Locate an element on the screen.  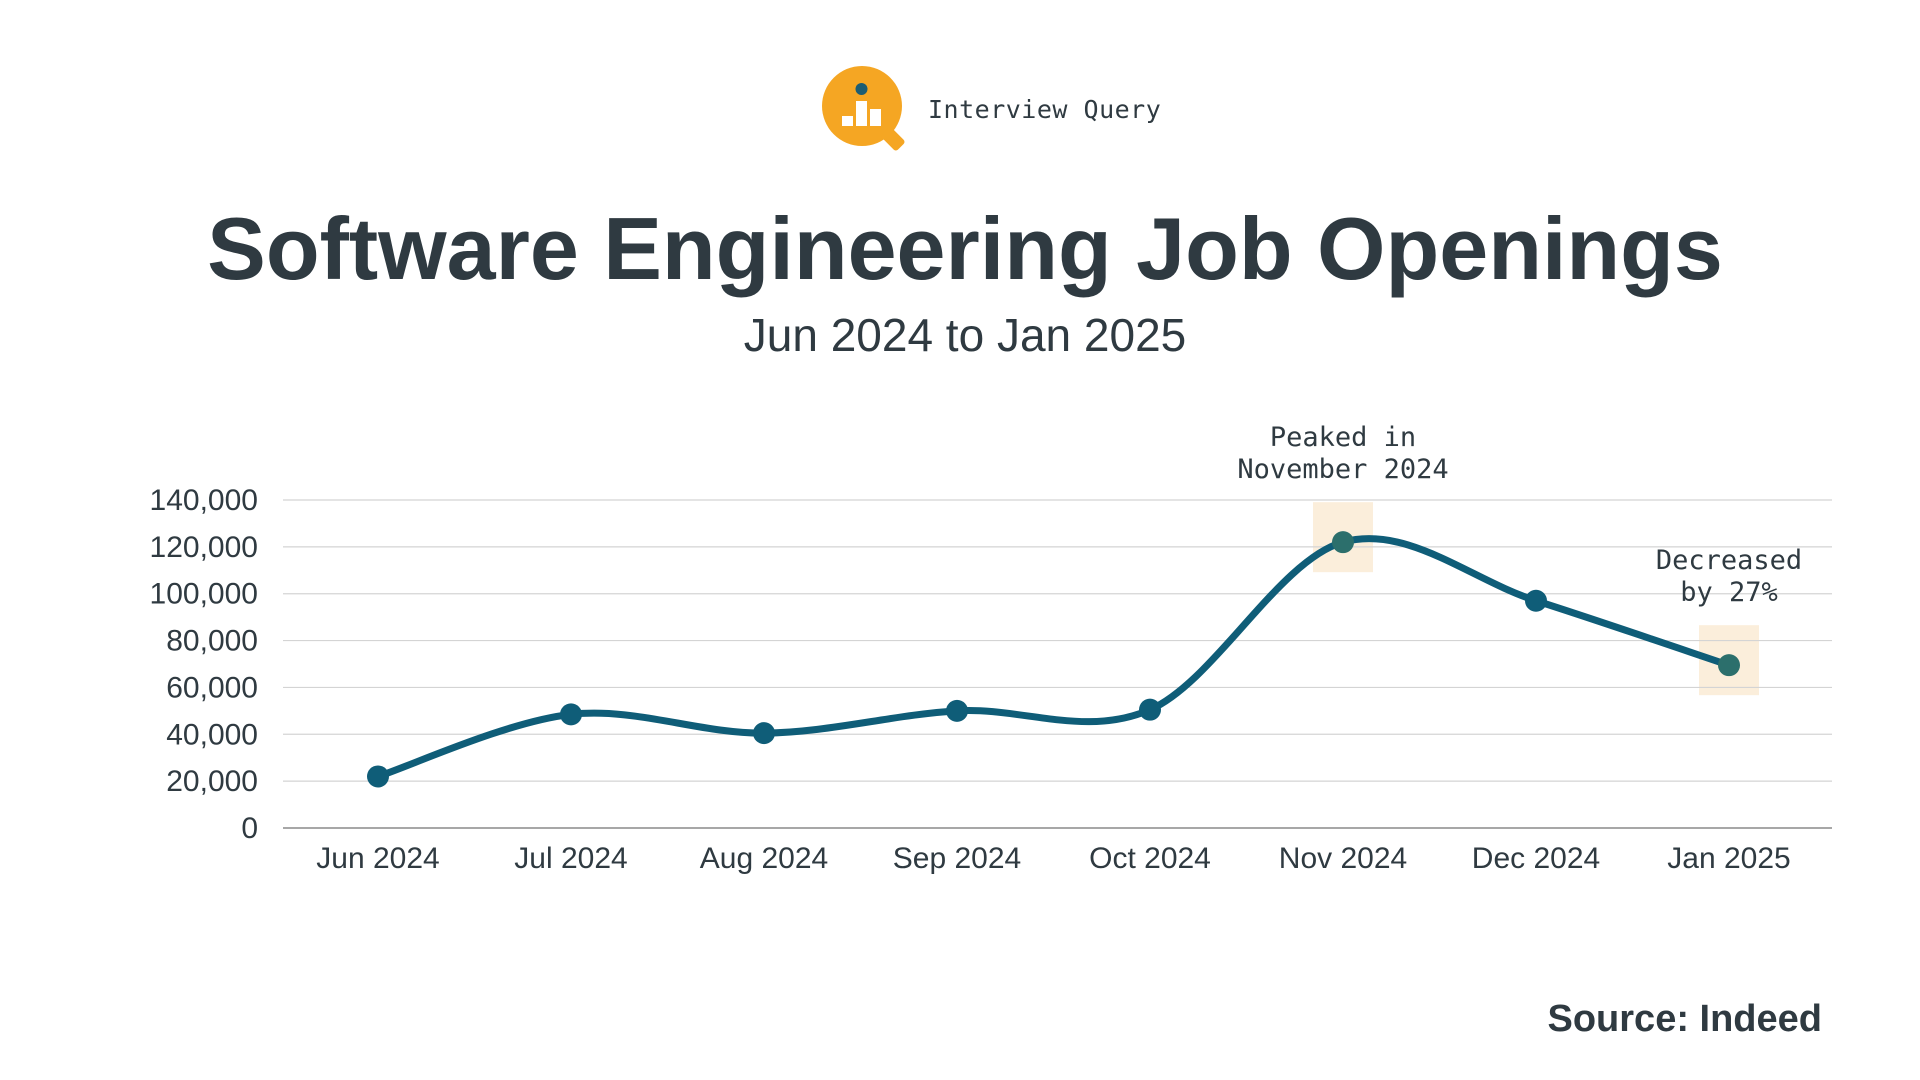
y-tick-label: 100,000 is located at coordinates (204, 594).